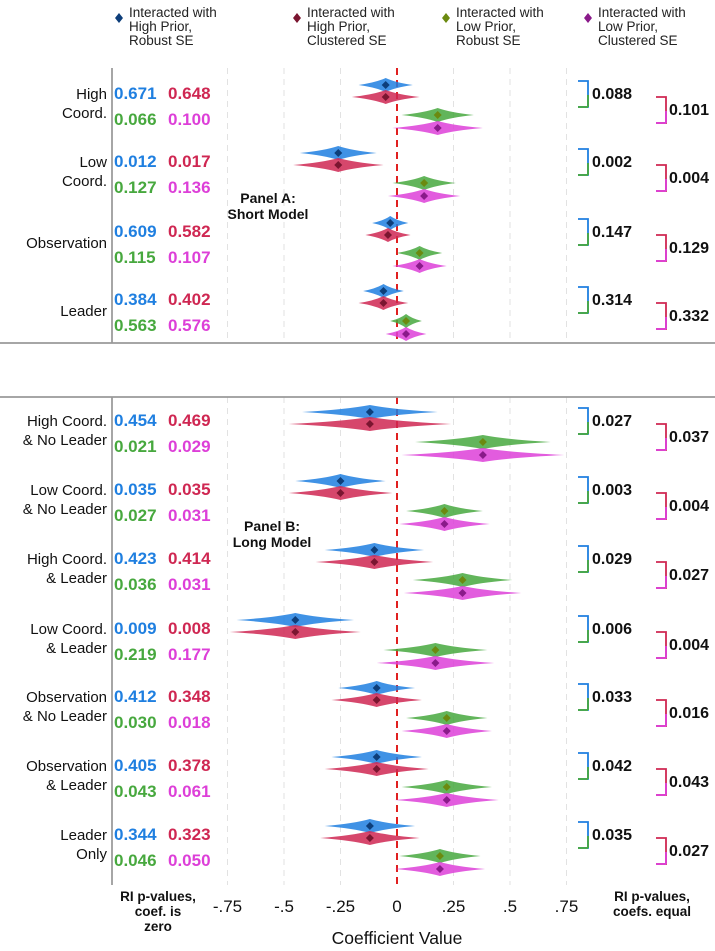 This screenshot has width=715, height=951. What do you see at coordinates (135, 834) in the screenshot?
I see `p-value-coef-zero: 0.344` at bounding box center [135, 834].